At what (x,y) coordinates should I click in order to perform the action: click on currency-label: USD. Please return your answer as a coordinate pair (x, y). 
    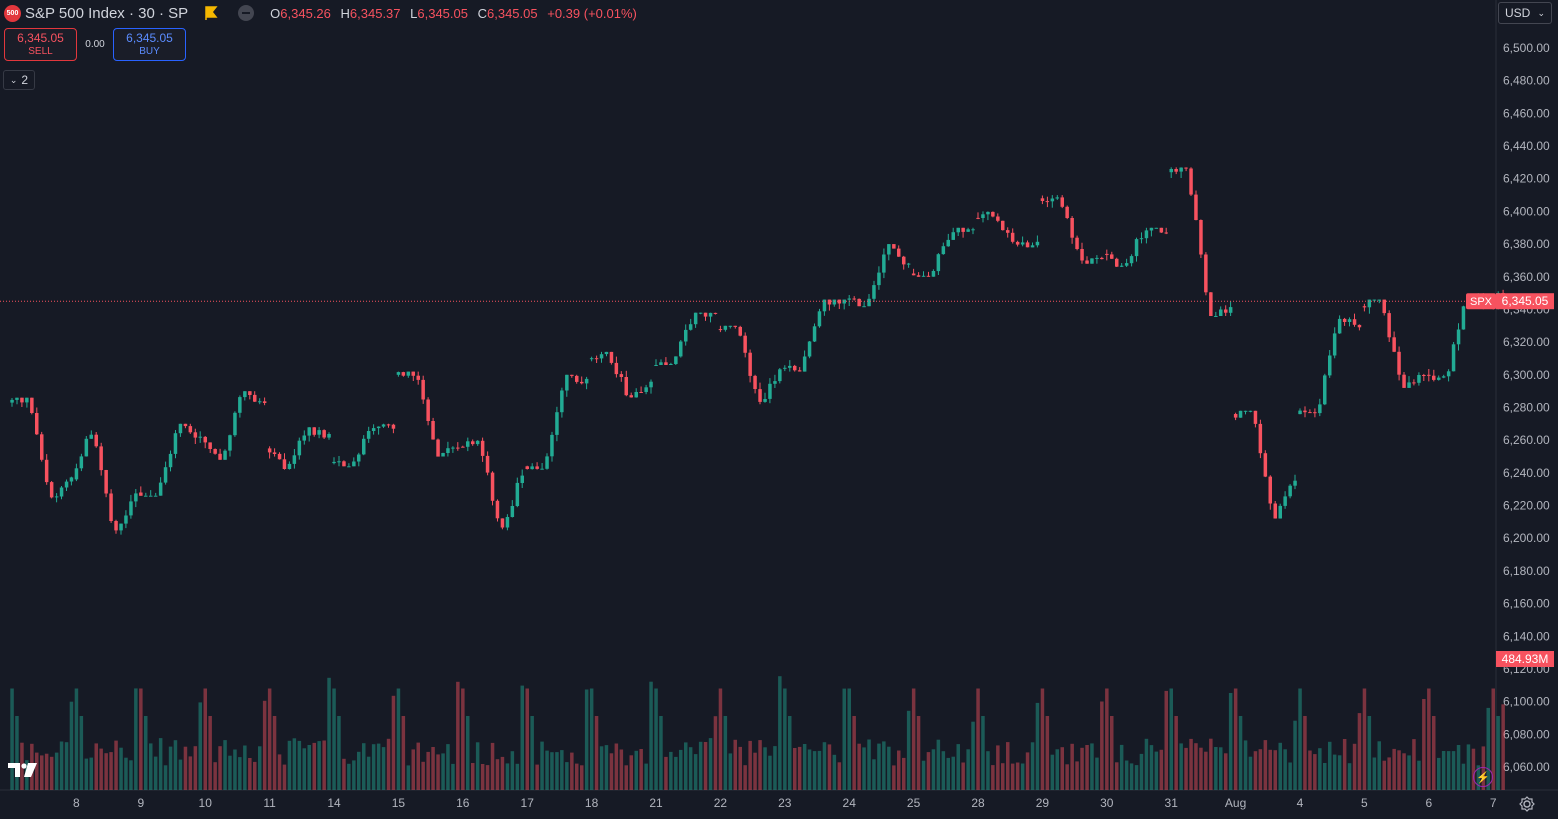
    Looking at the image, I should click on (1518, 13).